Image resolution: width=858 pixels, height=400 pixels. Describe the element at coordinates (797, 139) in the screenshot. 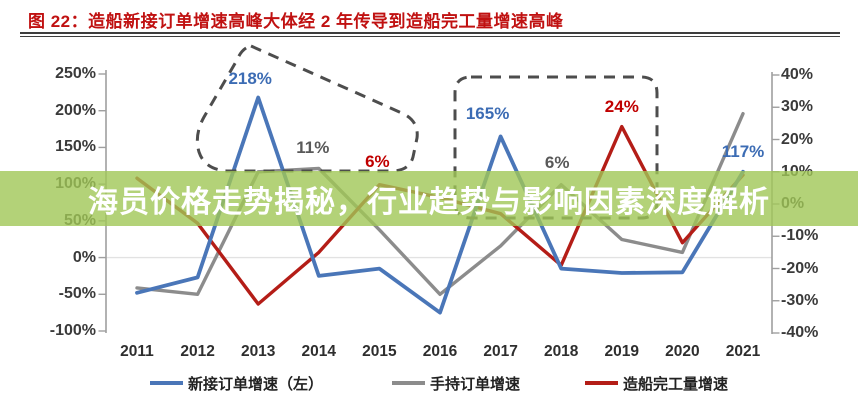

I see `right-axis-tick: 20%` at that location.